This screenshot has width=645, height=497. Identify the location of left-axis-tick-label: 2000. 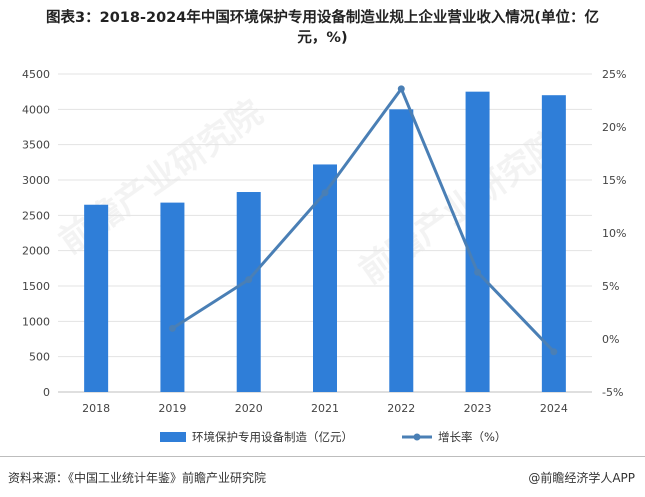
(36, 251).